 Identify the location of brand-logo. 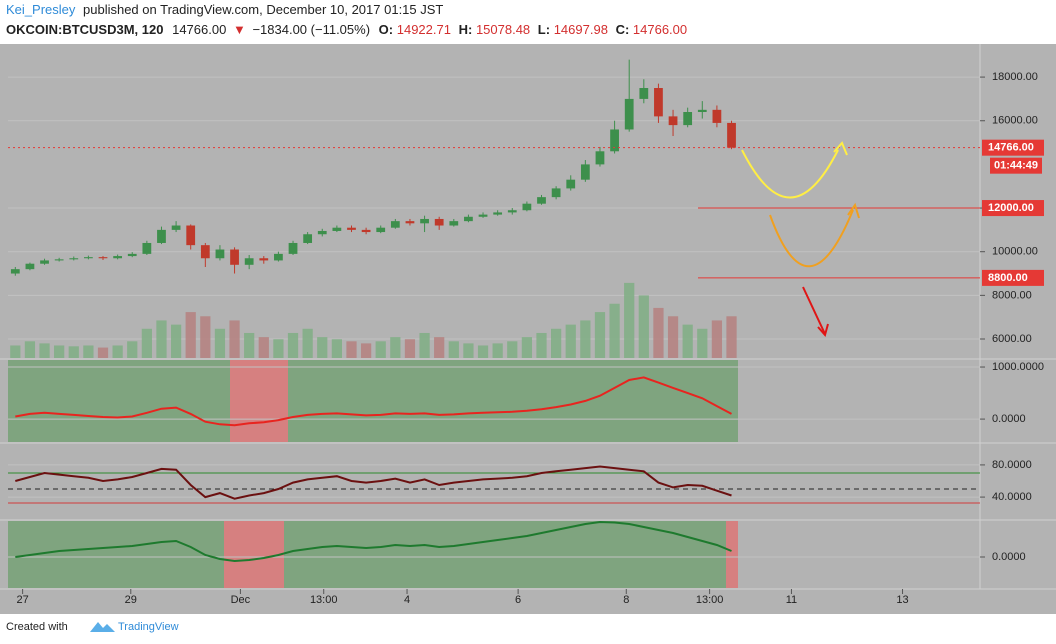
(102, 627).